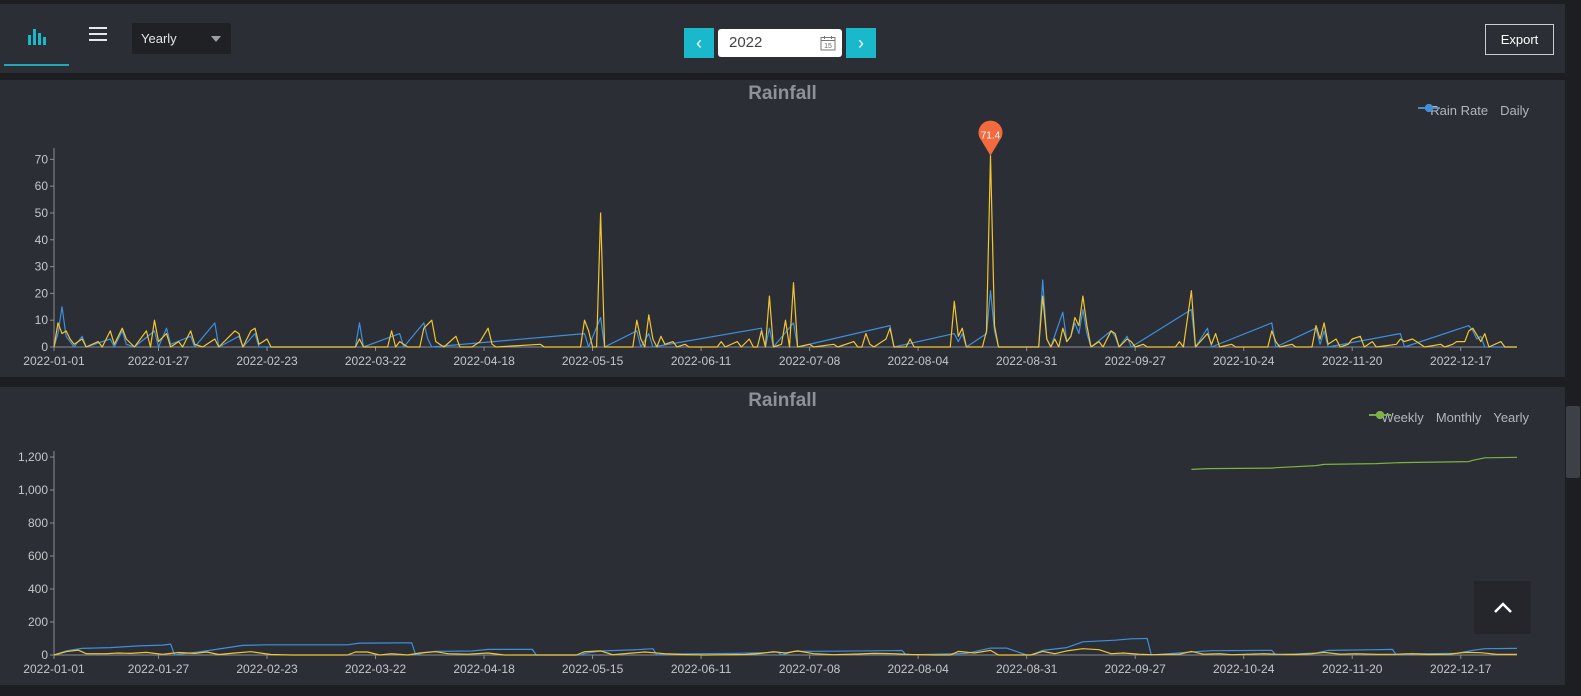 The height and width of the screenshot is (696, 1581). Describe the element at coordinates (1354, 463) in the screenshot. I see `series-line-yearly` at that location.